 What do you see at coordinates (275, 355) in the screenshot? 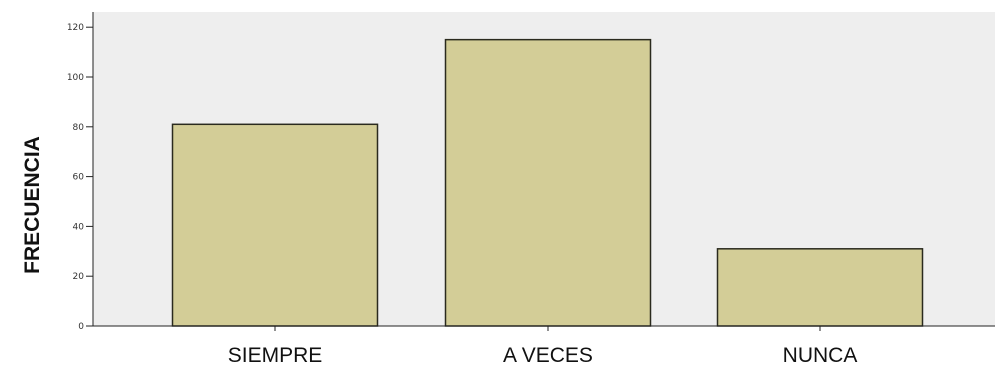
I see `x-tick-label: SIEMPRE` at bounding box center [275, 355].